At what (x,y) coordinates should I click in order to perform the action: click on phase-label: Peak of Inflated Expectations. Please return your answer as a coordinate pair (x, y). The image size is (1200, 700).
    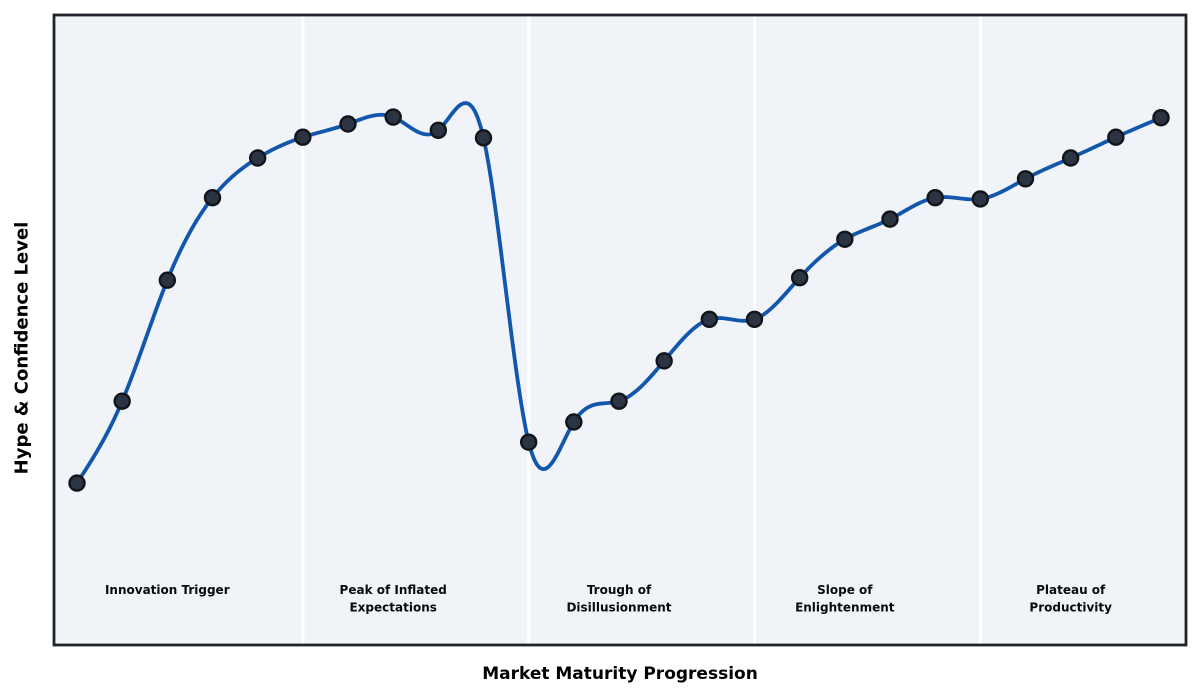
    Looking at the image, I should click on (393, 599).